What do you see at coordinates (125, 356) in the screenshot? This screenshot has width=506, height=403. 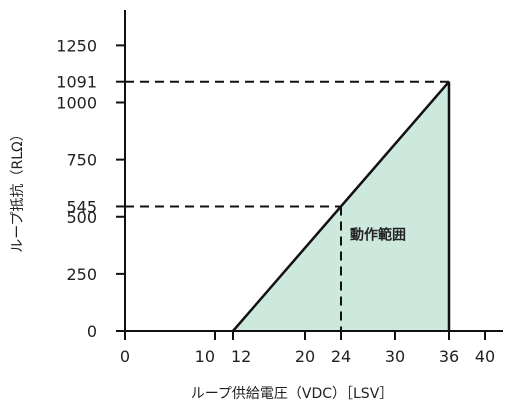 I see `x-tick-label-0: 0` at bounding box center [125, 356].